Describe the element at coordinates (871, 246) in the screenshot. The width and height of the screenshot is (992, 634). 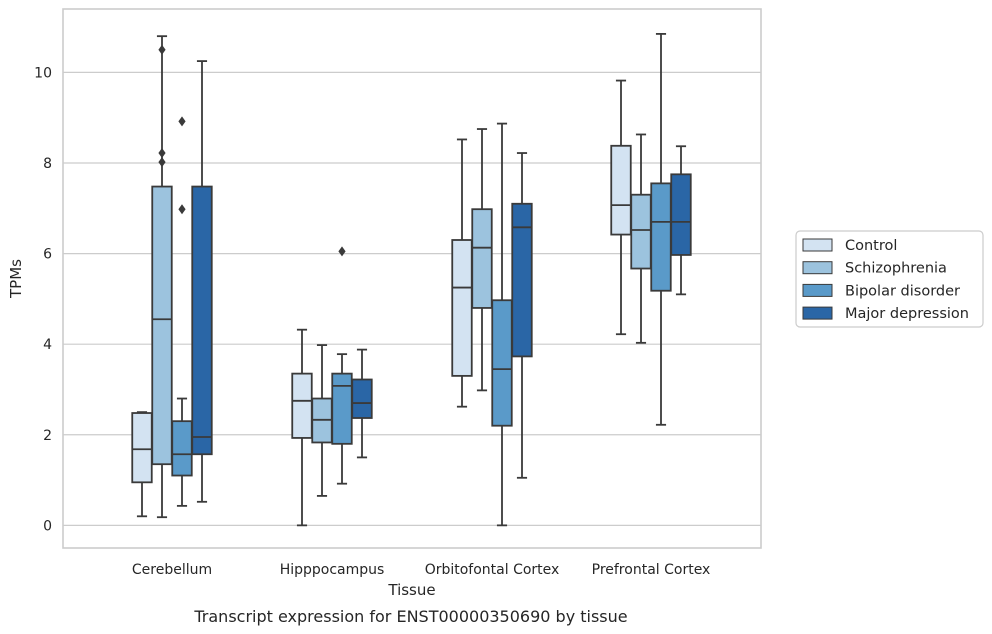
I see `legend-entry: Control` at that location.